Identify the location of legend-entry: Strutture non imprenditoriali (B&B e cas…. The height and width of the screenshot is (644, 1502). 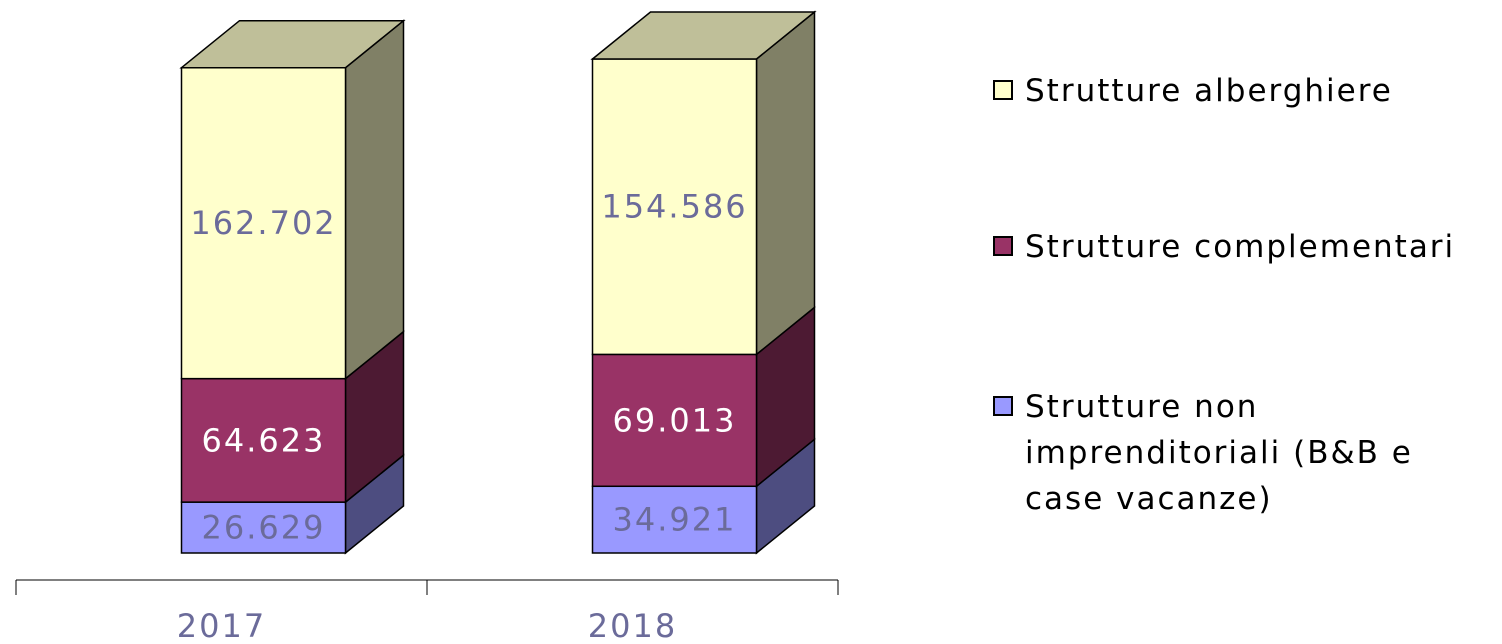
(1229, 453).